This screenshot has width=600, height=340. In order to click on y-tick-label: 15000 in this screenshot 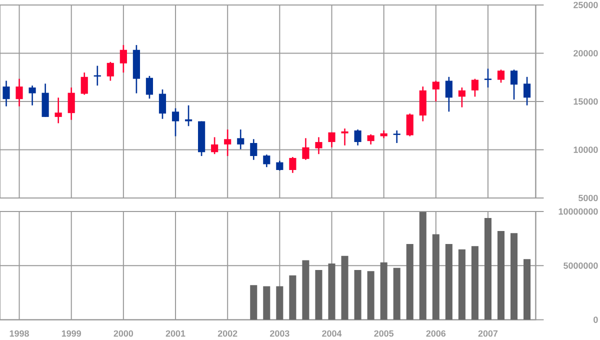, I will do `click(586, 101)`.